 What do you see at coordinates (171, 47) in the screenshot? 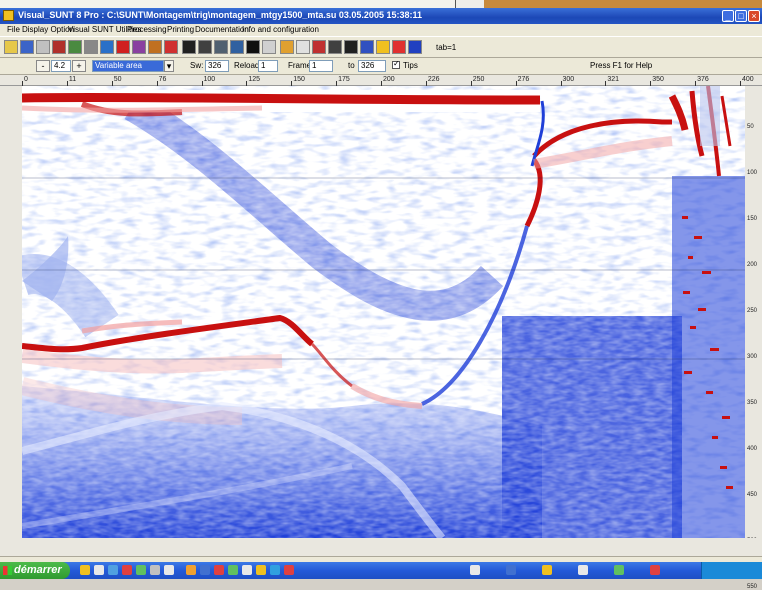
I see `pin-icon` at bounding box center [171, 47].